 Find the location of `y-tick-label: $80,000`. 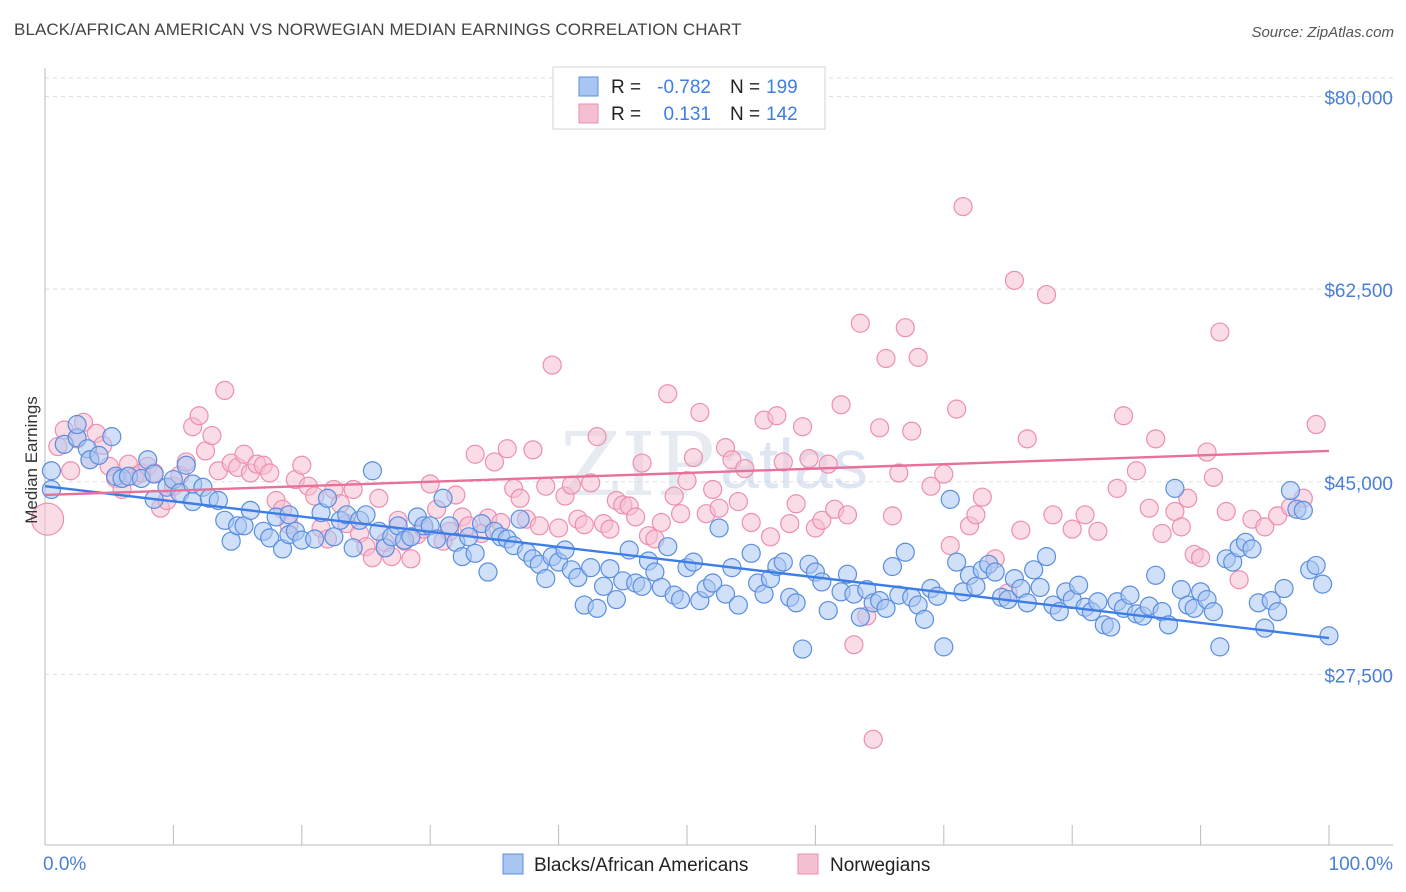

y-tick-label: $80,000 is located at coordinates (1358, 99).